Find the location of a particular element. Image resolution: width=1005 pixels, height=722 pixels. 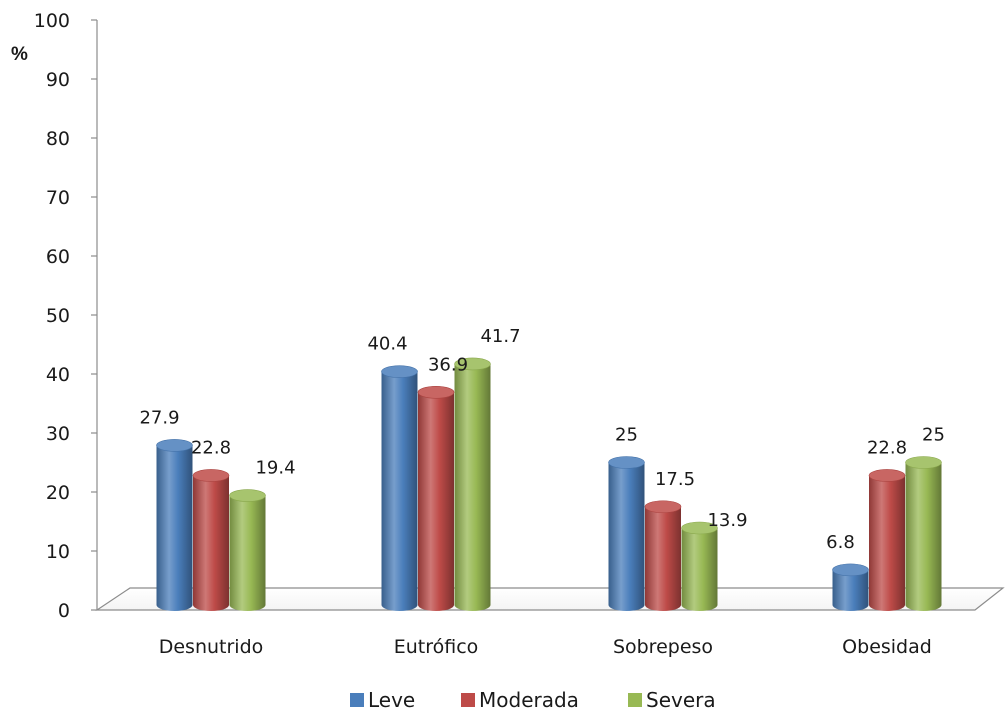

legend: Leve Moderada Severa is located at coordinates (533, 700).